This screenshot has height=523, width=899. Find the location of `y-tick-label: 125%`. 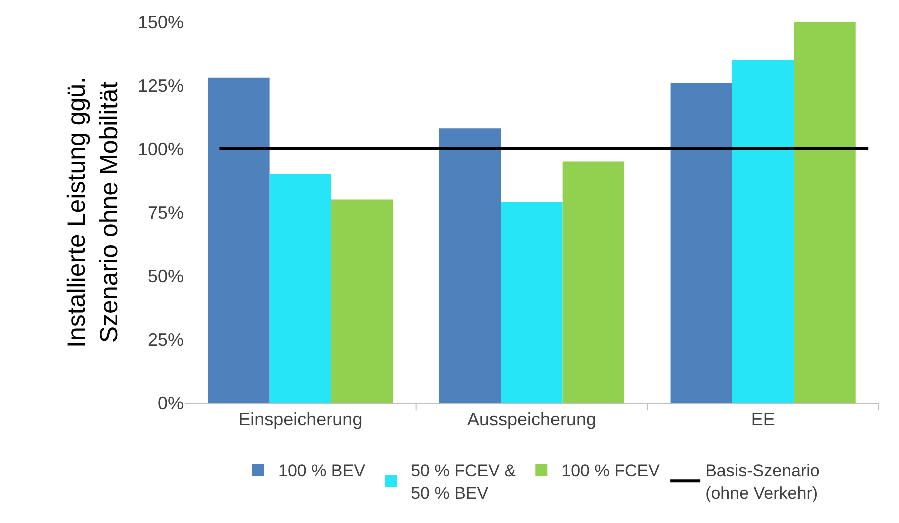

y-tick-label: 125% is located at coordinates (161, 86).